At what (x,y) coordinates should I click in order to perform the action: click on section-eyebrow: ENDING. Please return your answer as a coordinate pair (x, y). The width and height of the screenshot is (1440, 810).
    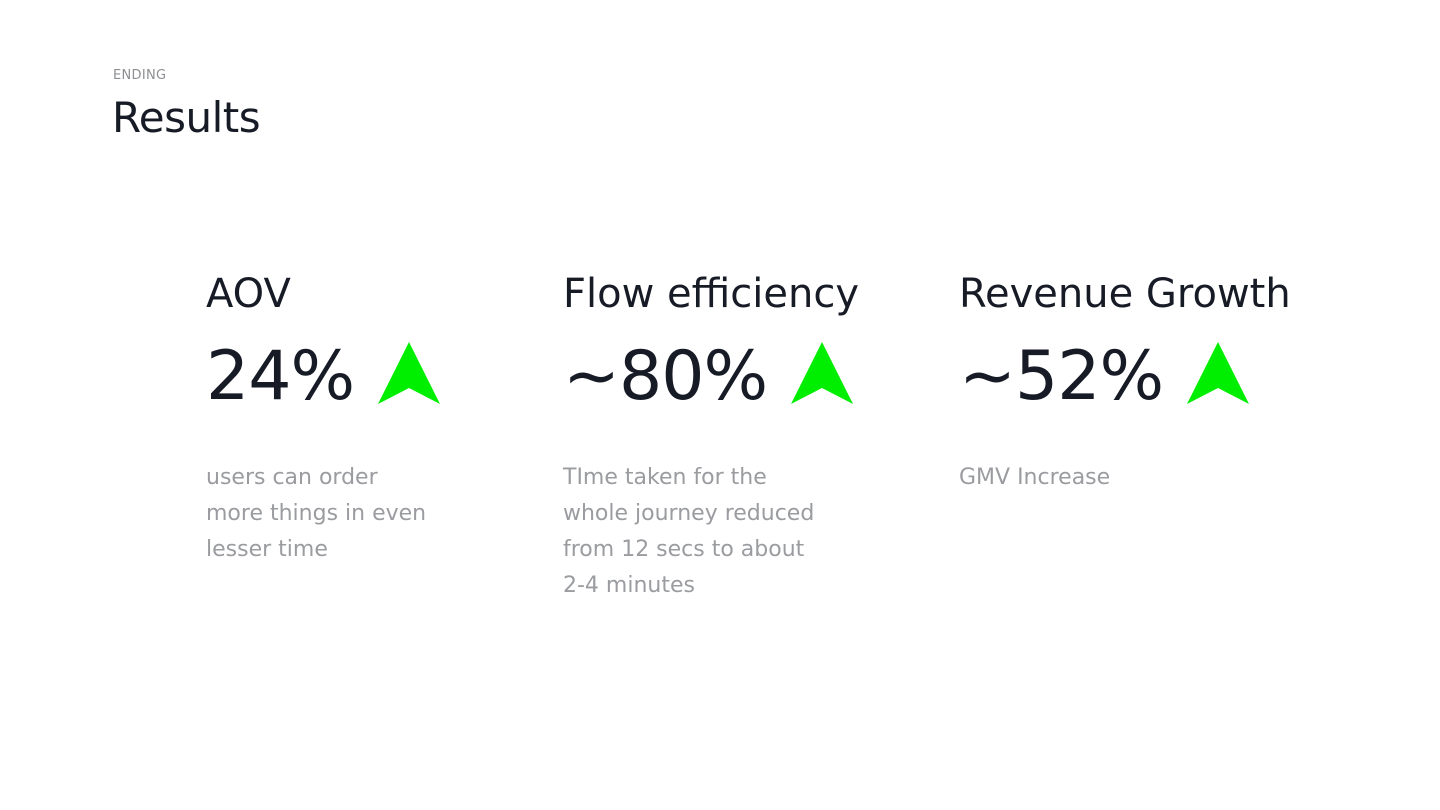
    Looking at the image, I should click on (140, 75).